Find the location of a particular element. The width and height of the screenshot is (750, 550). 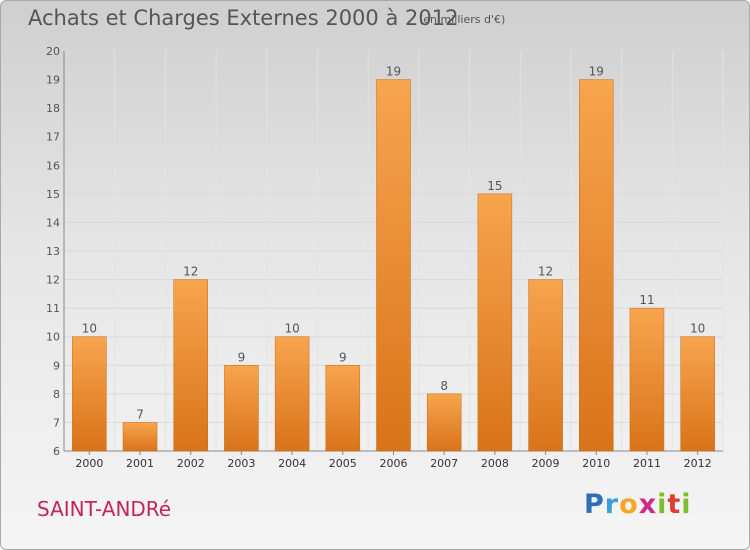

y-tick-label: 19 is located at coordinates (53, 80).